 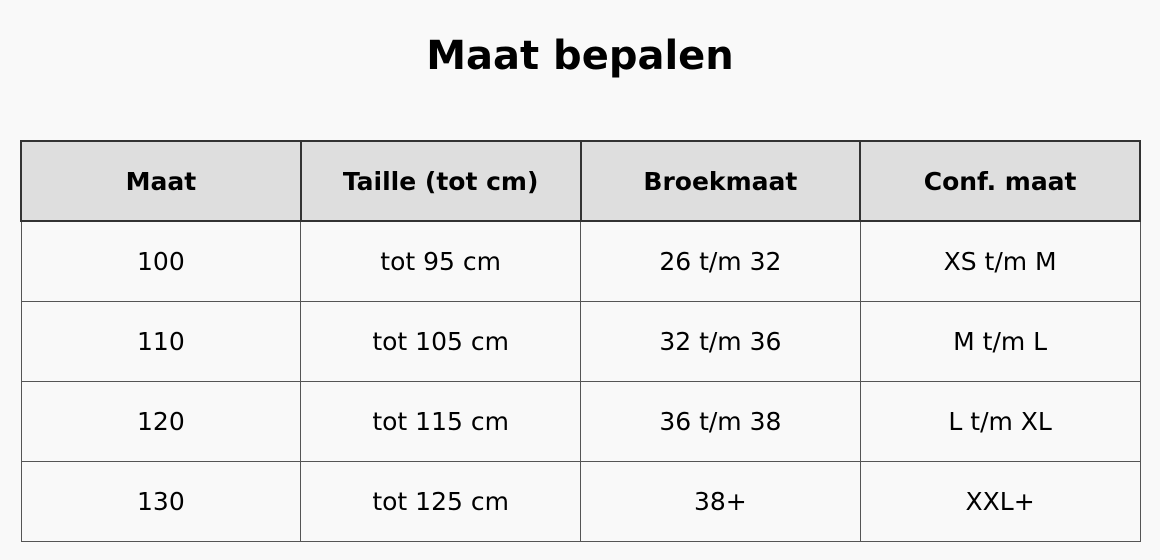 I want to click on cell: M t/m L, so click(x=1000, y=341).